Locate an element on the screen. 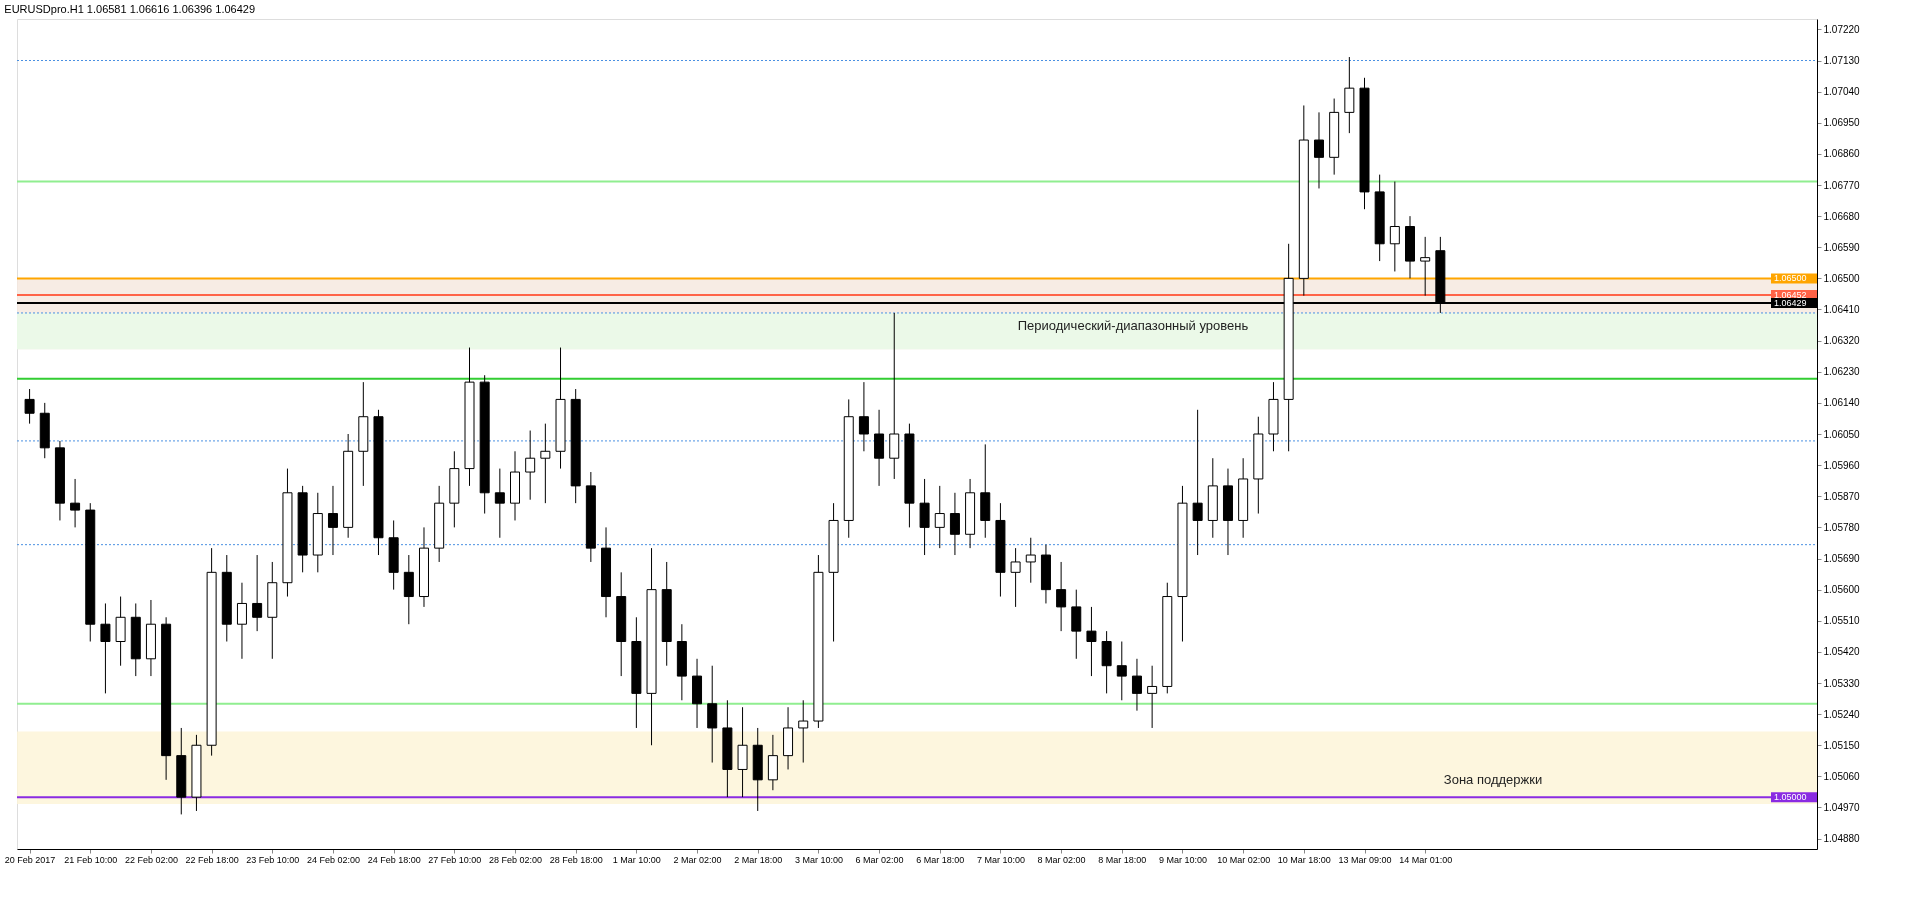 This screenshot has width=1916, height=897. ref-line-label: 1.06500 is located at coordinates (1790, 278).